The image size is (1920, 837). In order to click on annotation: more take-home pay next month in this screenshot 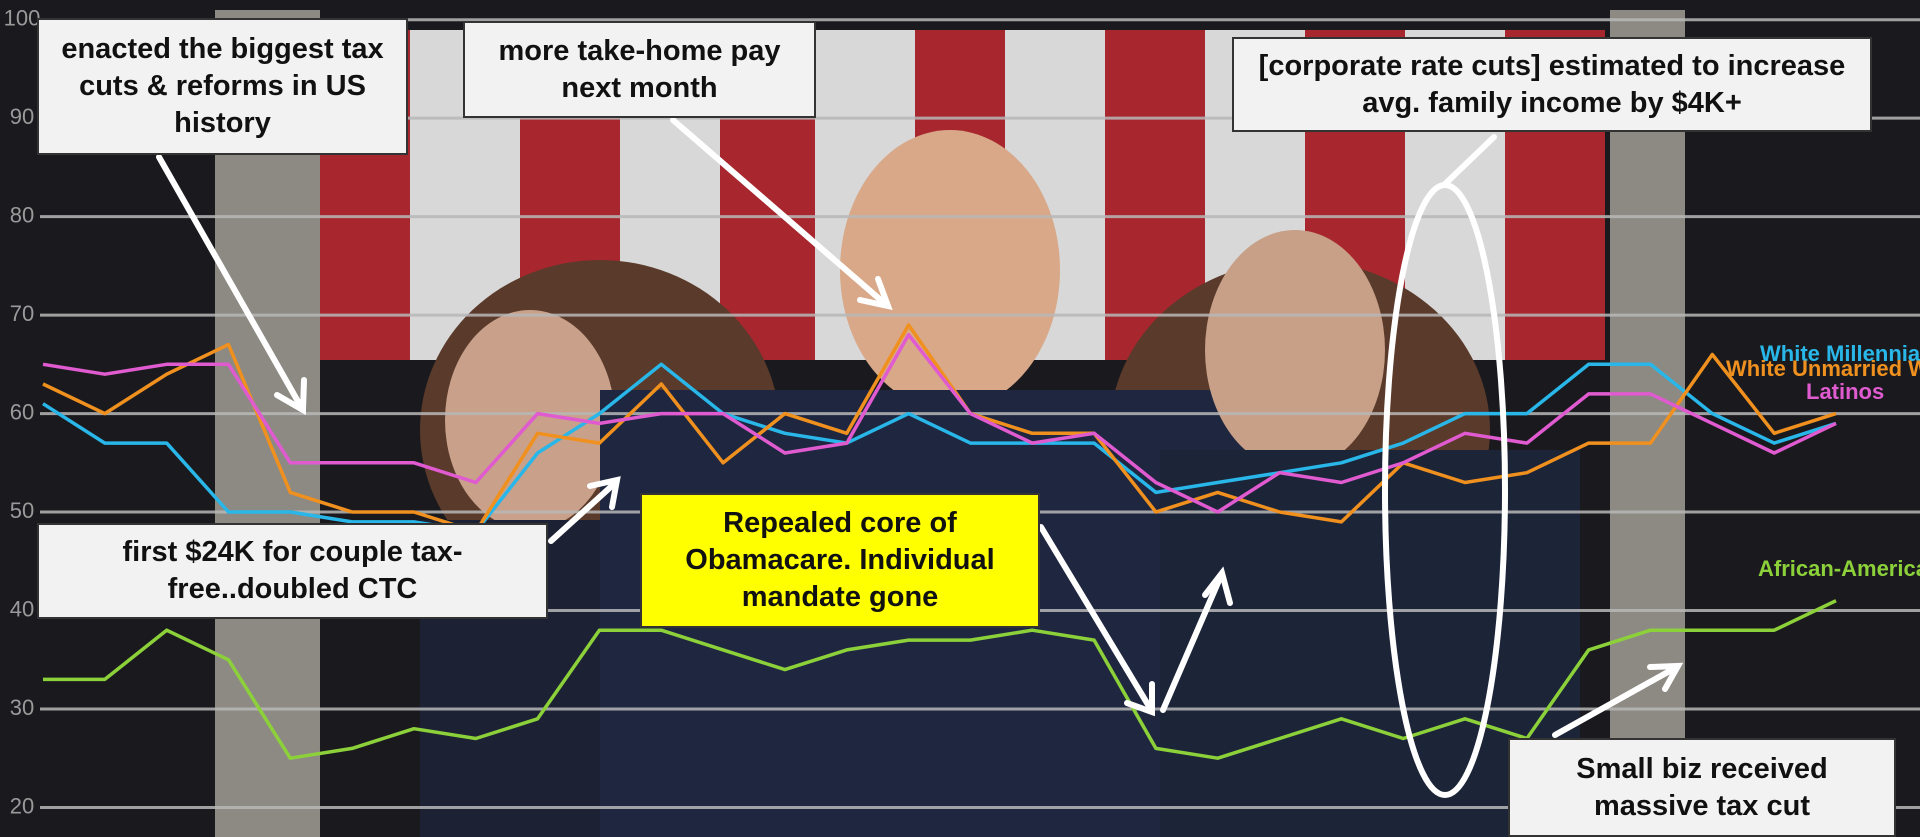, I will do `click(639, 69)`.